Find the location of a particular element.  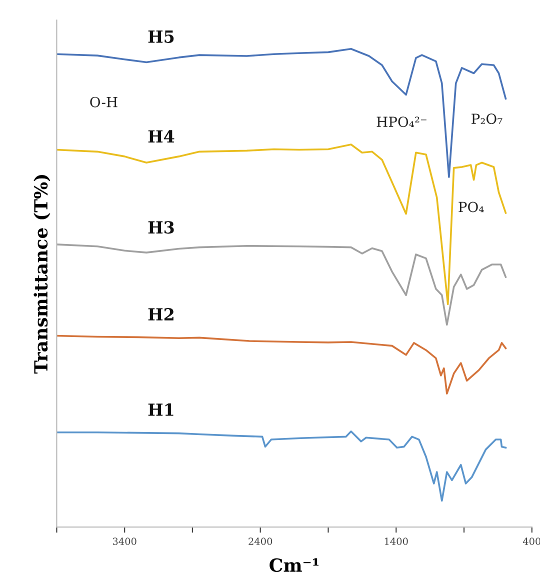

annotation: HPO₄²⁻ is located at coordinates (401, 122).